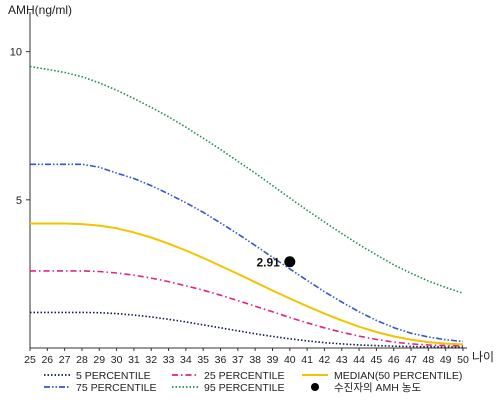  What do you see at coordinates (99, 360) in the screenshot?
I see `x-tick-label: 29` at bounding box center [99, 360].